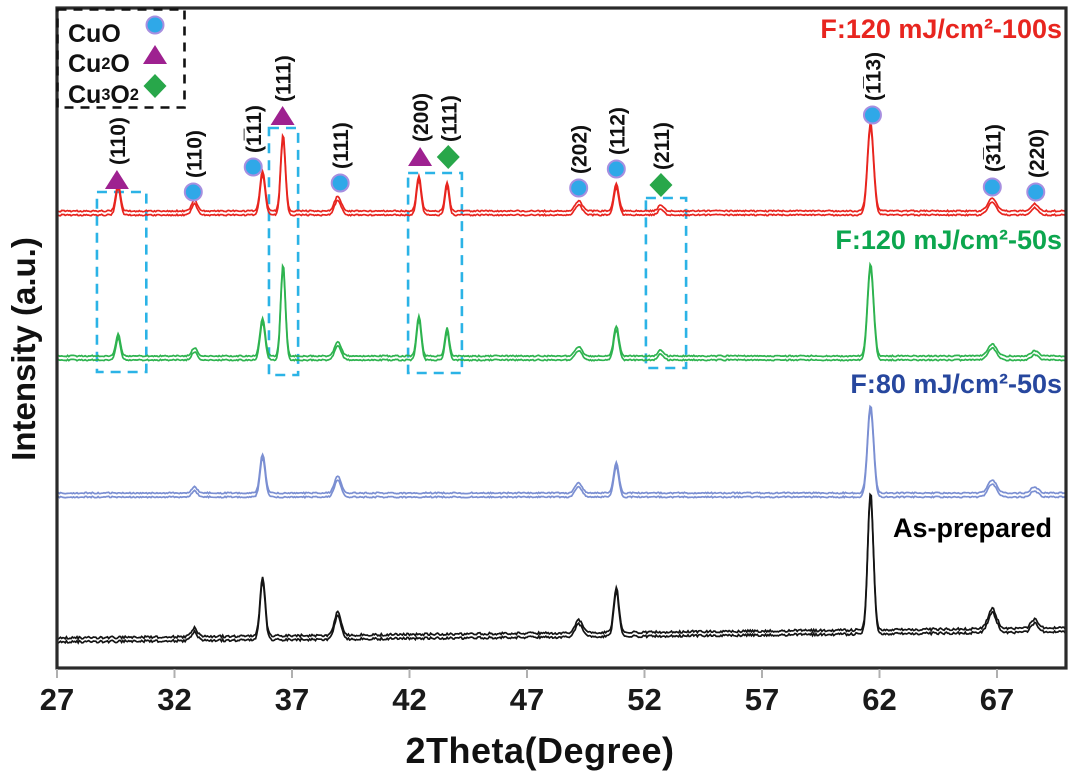 Image resolution: width=1080 pixels, height=783 pixels. I want to click on x-axis-title: 2Theta(Degree), so click(540, 750).